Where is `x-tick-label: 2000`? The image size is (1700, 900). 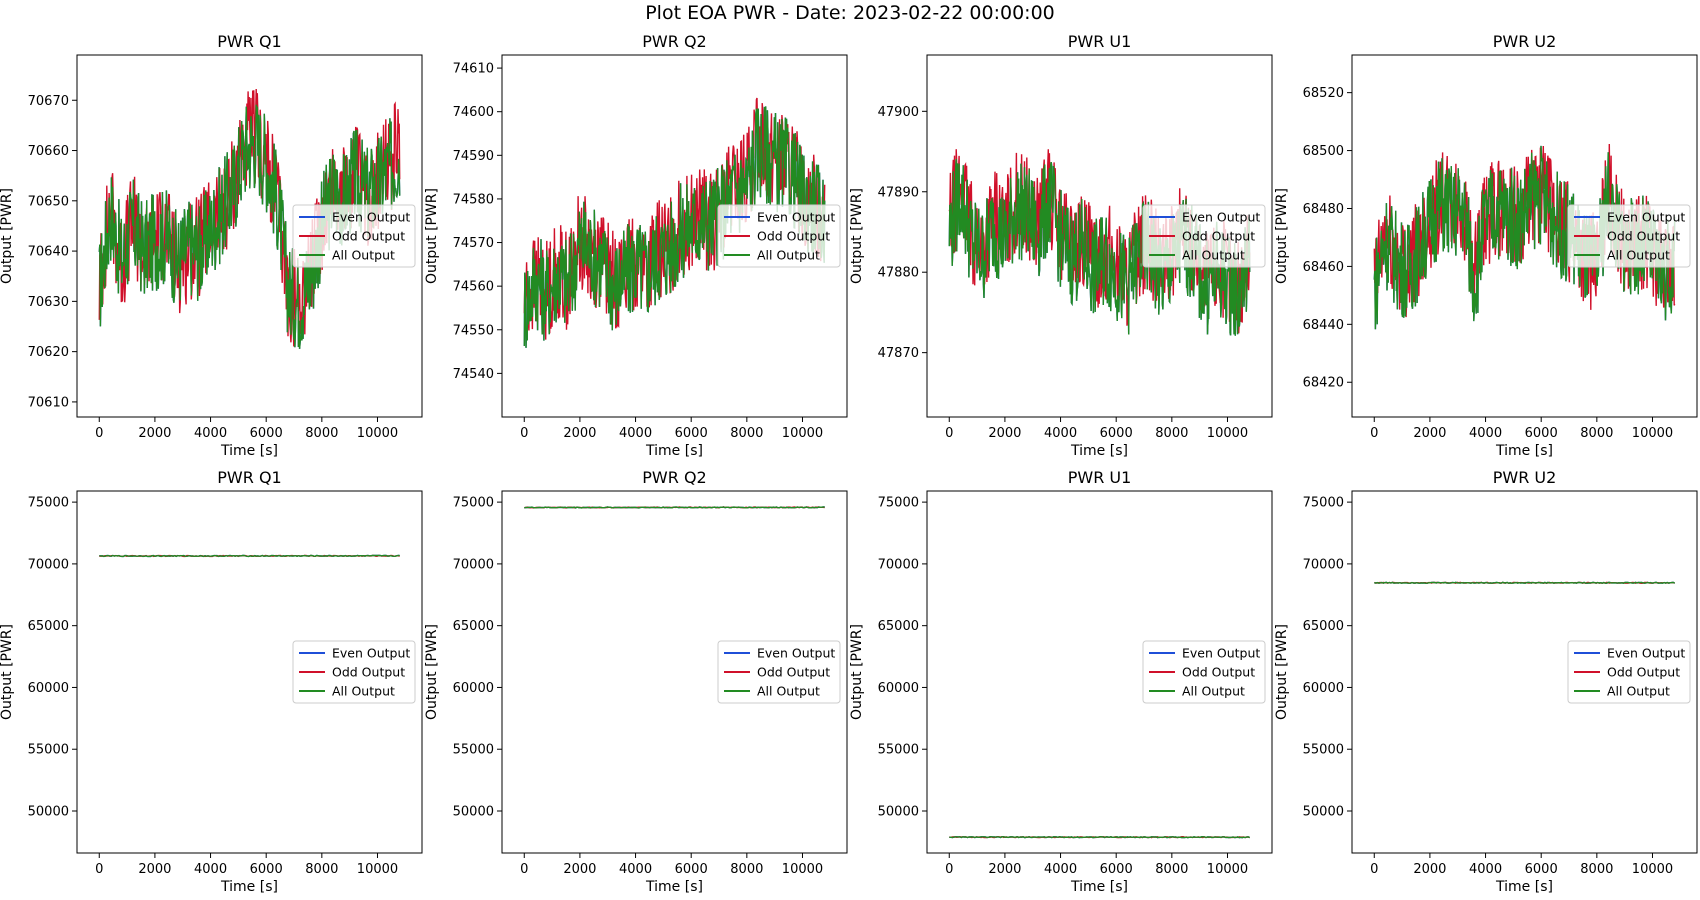 x-tick-label: 2000 is located at coordinates (1429, 869).